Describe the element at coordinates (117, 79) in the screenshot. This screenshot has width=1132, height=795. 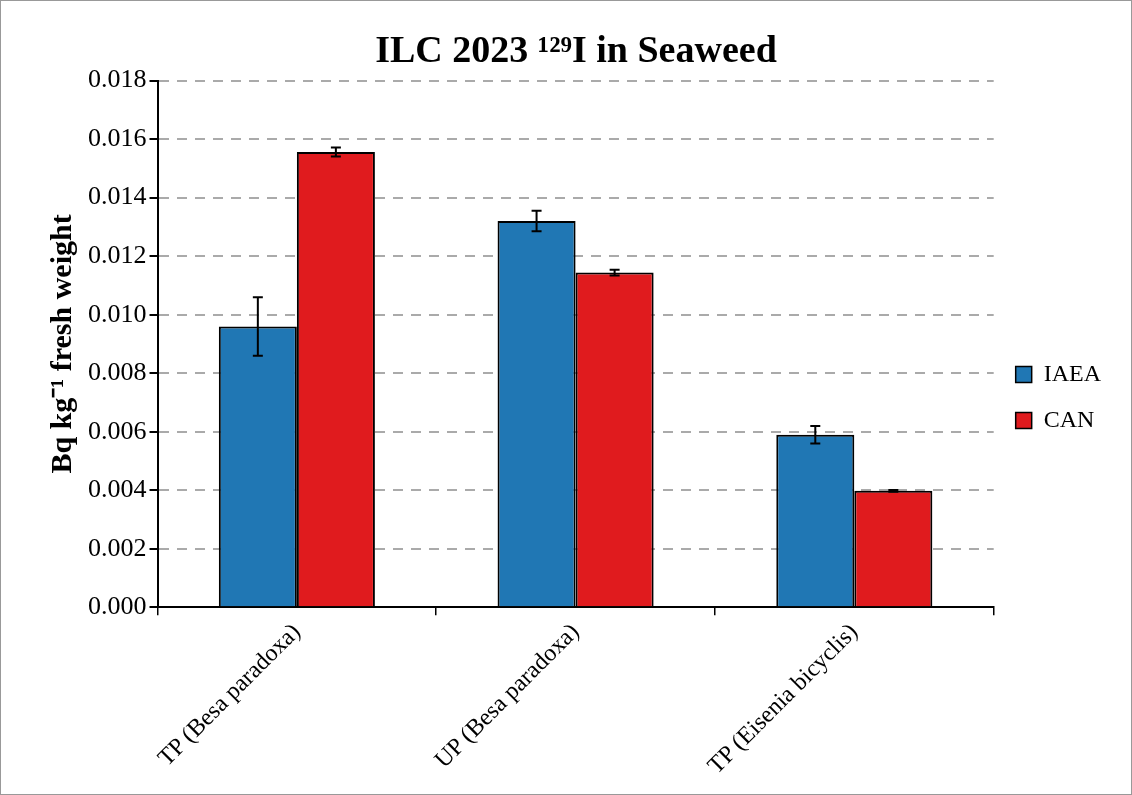
I see `y-tick-label: 0.018` at that location.